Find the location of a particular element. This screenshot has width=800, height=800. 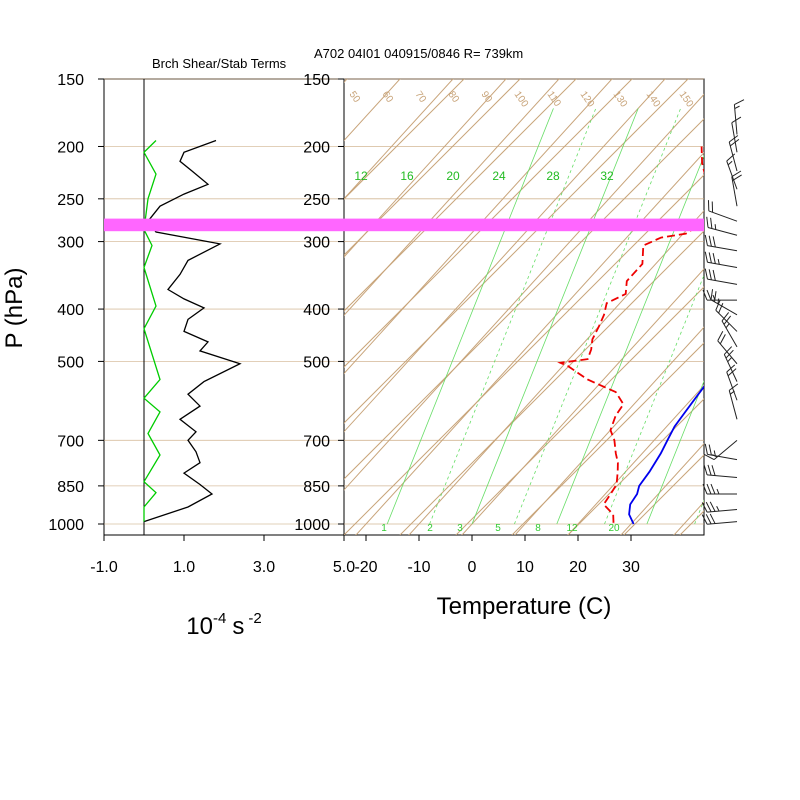

shear-units-exp1: -4 is located at coordinates (219, 618).